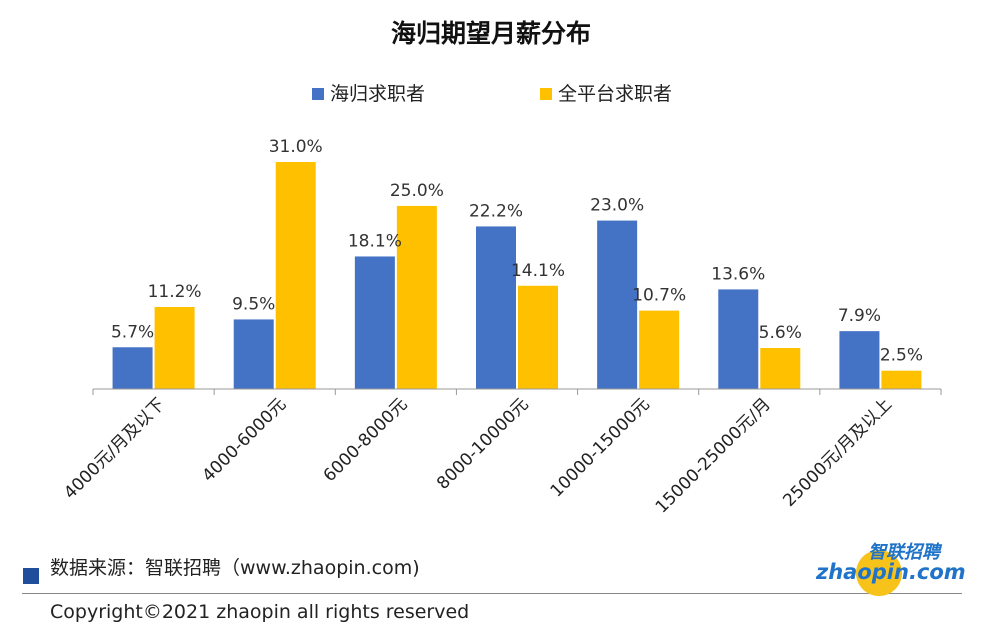  What do you see at coordinates (132, 332) in the screenshot?
I see `value-label-s1-1: 5.7%` at bounding box center [132, 332].